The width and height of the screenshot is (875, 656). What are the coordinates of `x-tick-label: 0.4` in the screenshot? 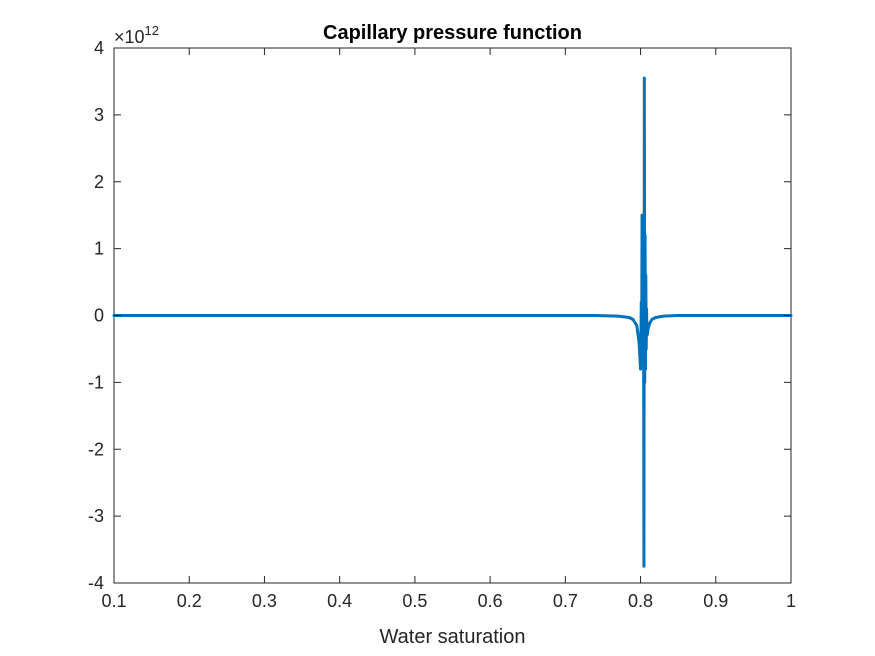 It's located at (339, 601).